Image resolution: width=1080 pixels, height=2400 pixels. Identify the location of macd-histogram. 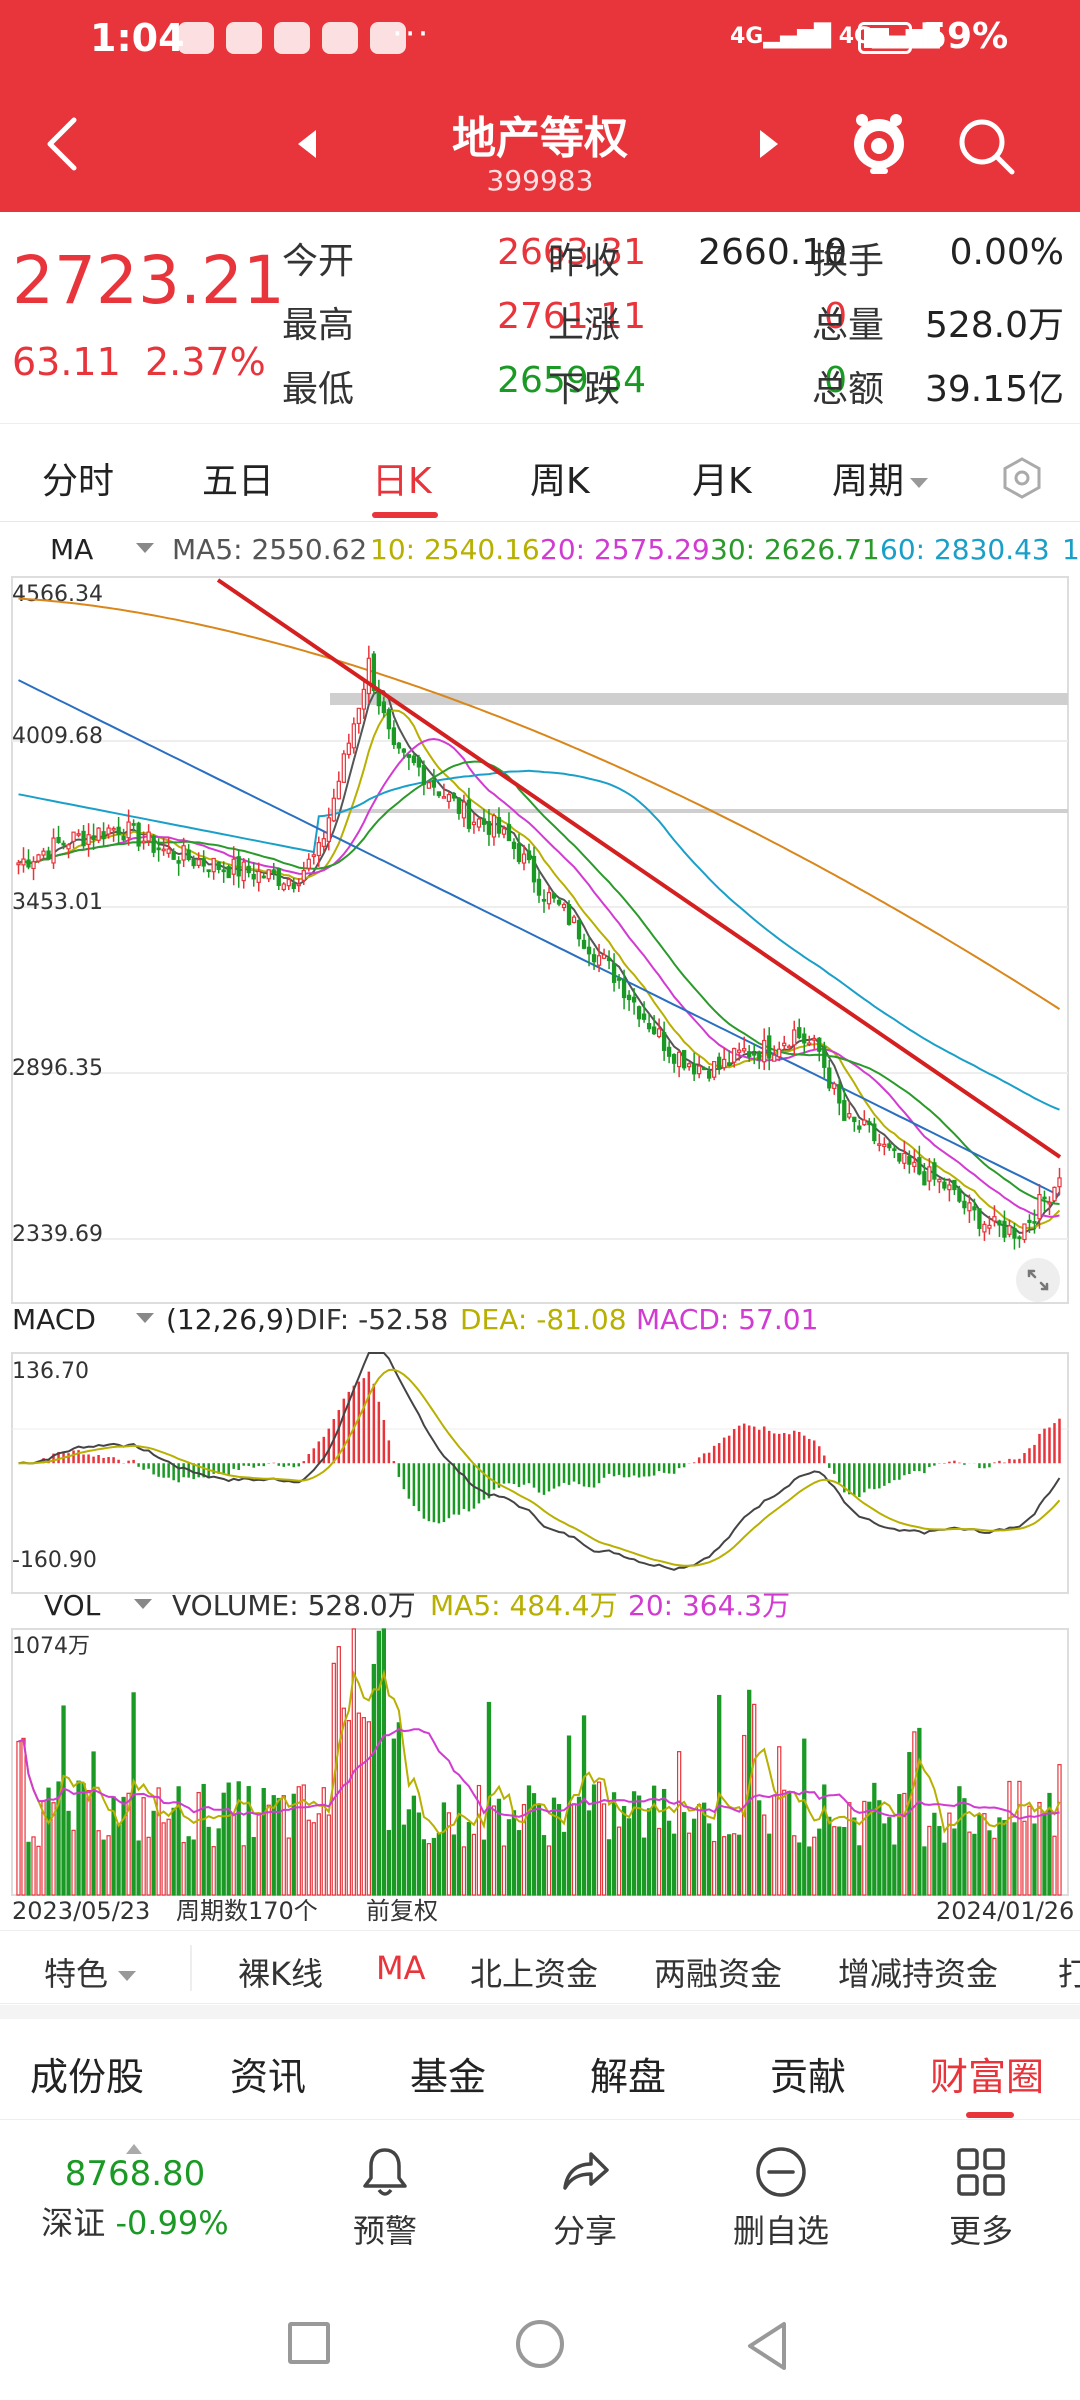
(541, 1447).